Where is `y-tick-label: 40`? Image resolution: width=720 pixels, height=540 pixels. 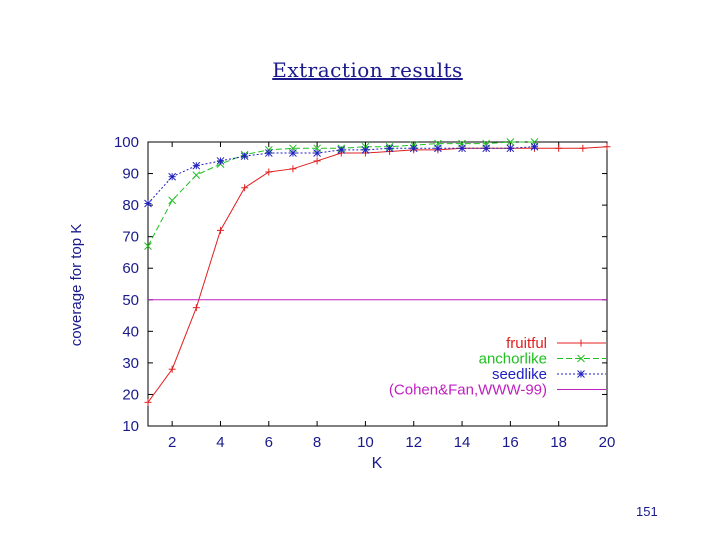 y-tick-label: 40 is located at coordinates (130, 331).